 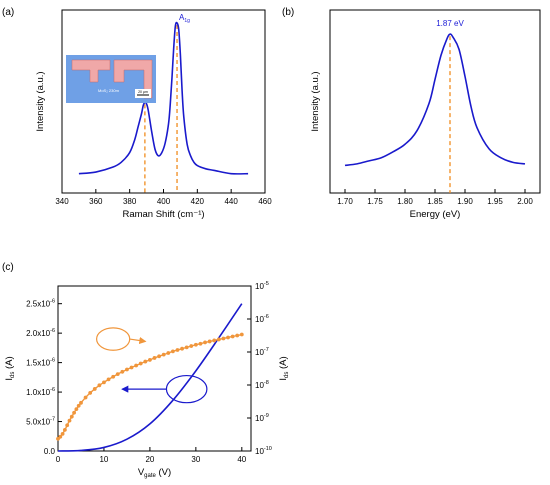 What do you see at coordinates (91, 71) in the screenshot?
I see `inset-electrode-left` at bounding box center [91, 71].